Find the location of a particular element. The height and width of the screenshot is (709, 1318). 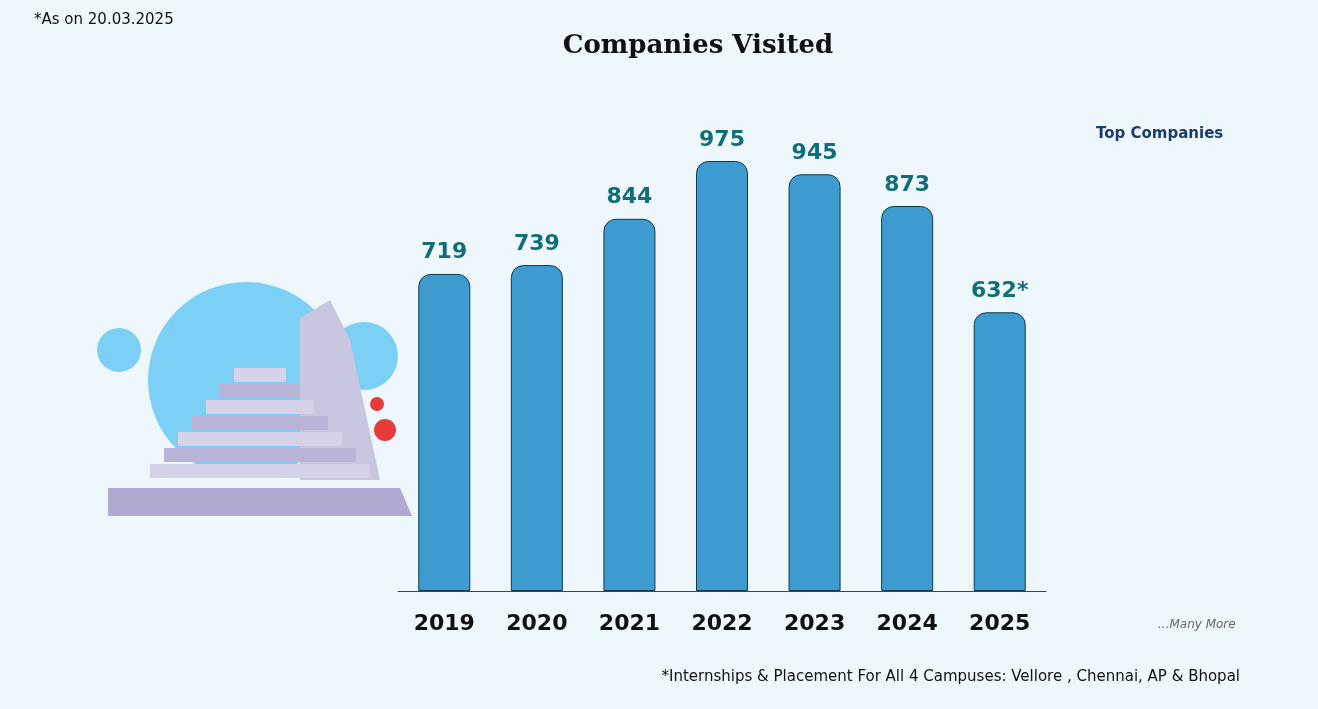

data-label: 632* is located at coordinates (1000, 289).